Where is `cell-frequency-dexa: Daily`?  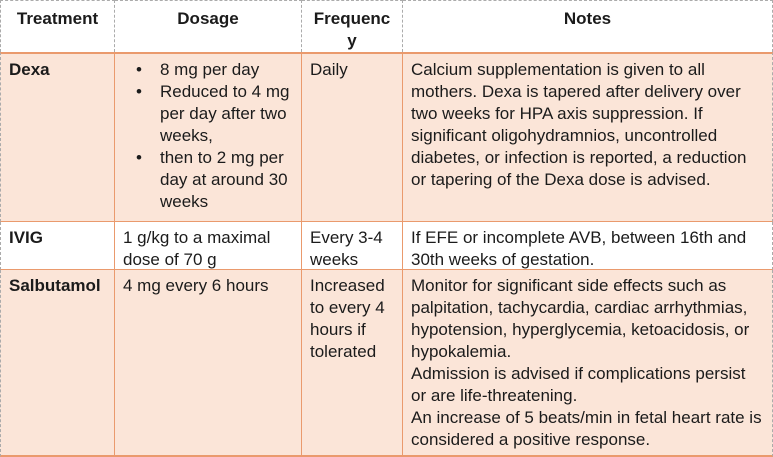
cell-frequency-dexa: Daily is located at coordinates (352, 137).